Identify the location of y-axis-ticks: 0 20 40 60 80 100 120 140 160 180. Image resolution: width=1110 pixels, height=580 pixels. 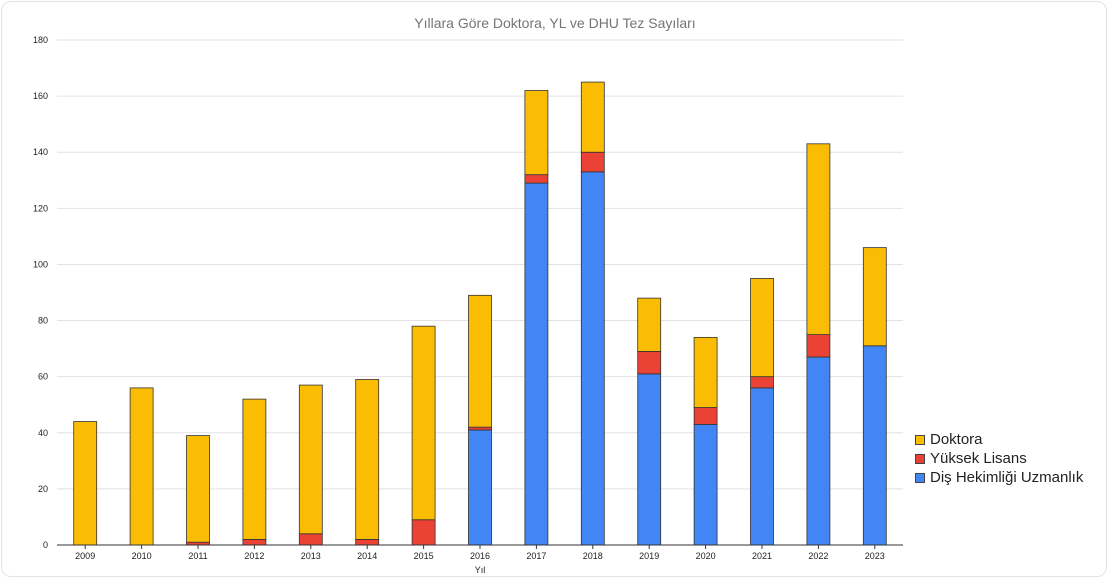
(40, 292).